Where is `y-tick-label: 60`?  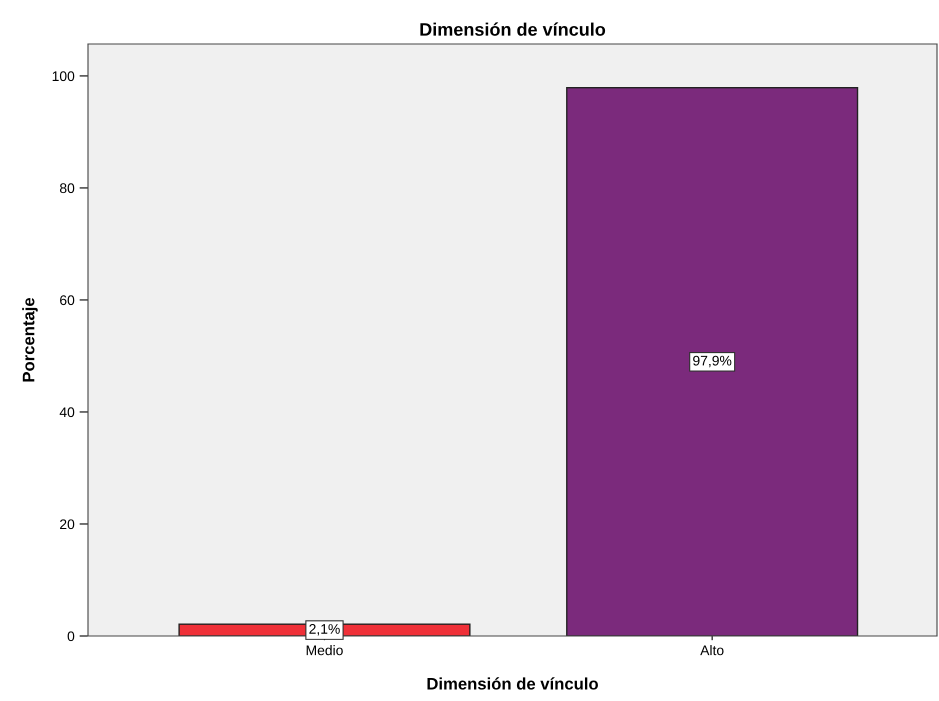
y-tick-label: 60 is located at coordinates (67, 300).